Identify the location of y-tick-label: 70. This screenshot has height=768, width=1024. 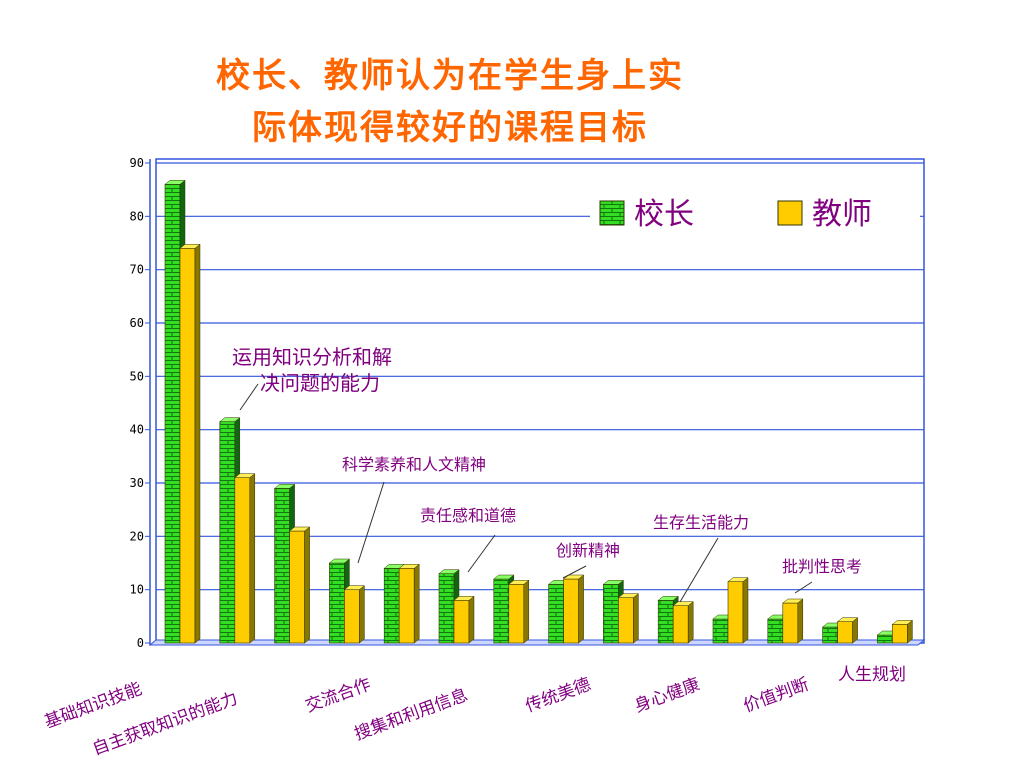
(137, 270).